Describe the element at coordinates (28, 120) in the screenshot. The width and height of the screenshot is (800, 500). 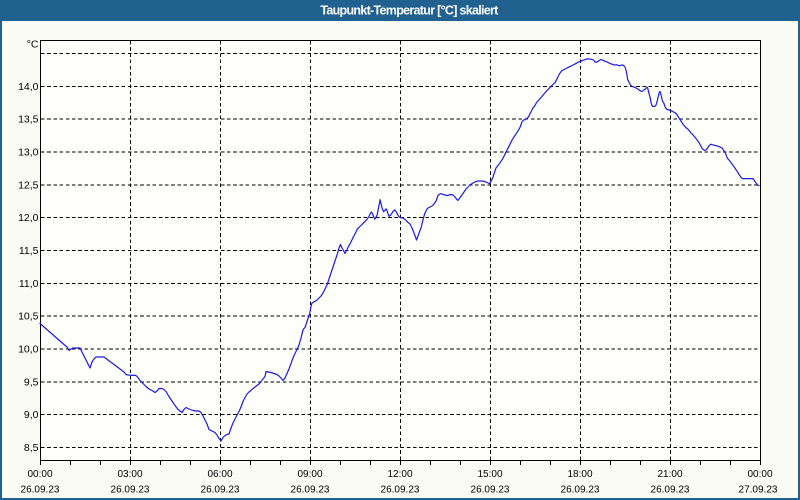
I see `svg-text: 13,5` at that location.